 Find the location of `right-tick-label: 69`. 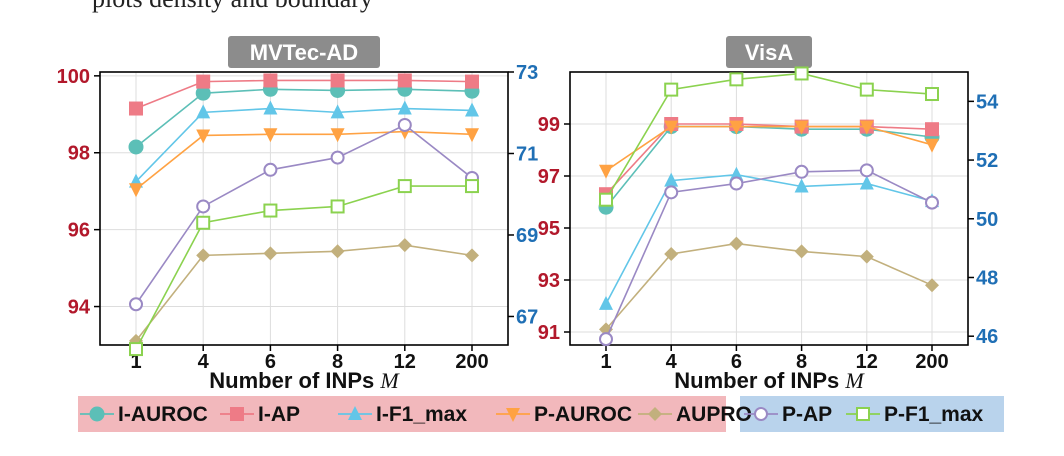

right-tick-label: 69 is located at coordinates (527, 236).